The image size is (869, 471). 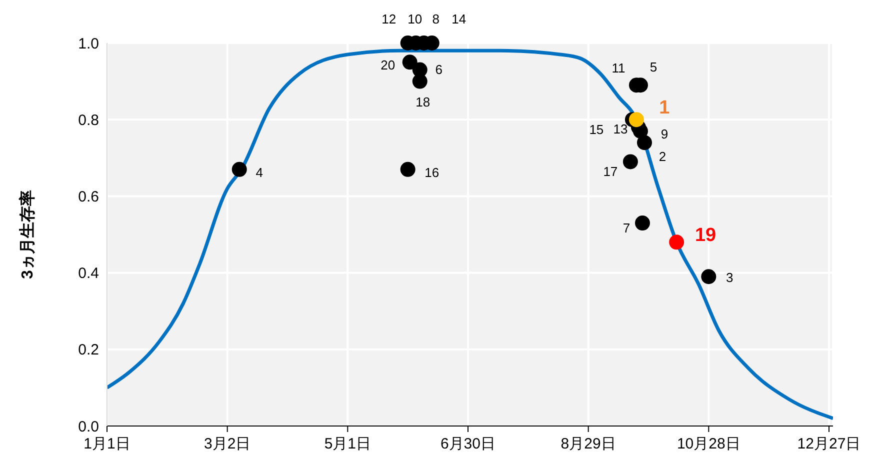 What do you see at coordinates (664, 134) in the screenshot?
I see `annotation: 9` at bounding box center [664, 134].